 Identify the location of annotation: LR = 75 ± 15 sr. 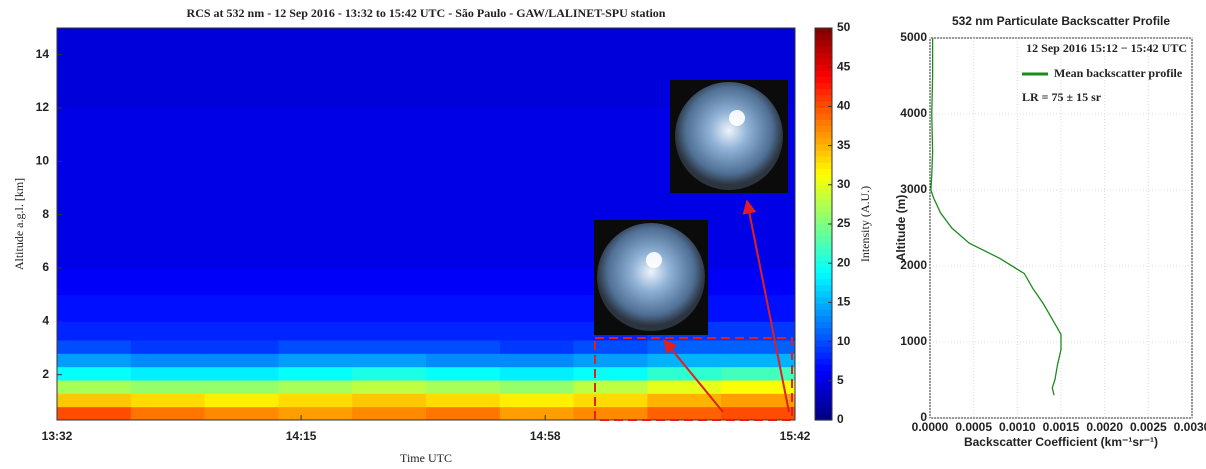
(1062, 97).